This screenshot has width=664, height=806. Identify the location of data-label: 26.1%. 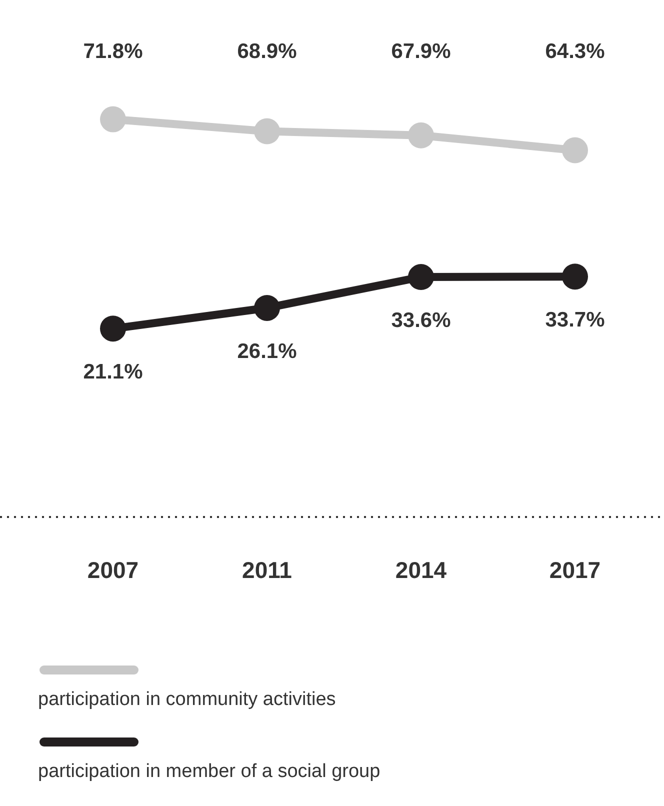
(267, 351).